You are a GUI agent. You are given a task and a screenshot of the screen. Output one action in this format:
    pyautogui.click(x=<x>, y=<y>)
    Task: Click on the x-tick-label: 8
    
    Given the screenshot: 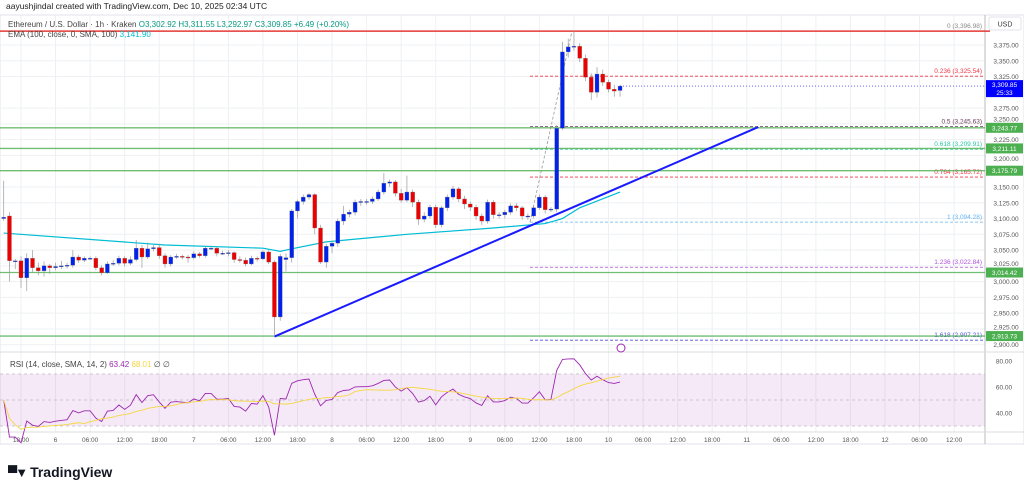 What is the action you would take?
    pyautogui.click(x=332, y=440)
    